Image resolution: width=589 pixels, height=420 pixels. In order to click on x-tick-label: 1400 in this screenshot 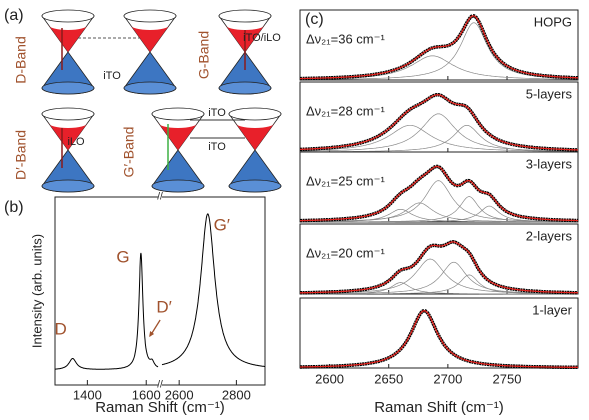, I will do `click(87, 394)`.